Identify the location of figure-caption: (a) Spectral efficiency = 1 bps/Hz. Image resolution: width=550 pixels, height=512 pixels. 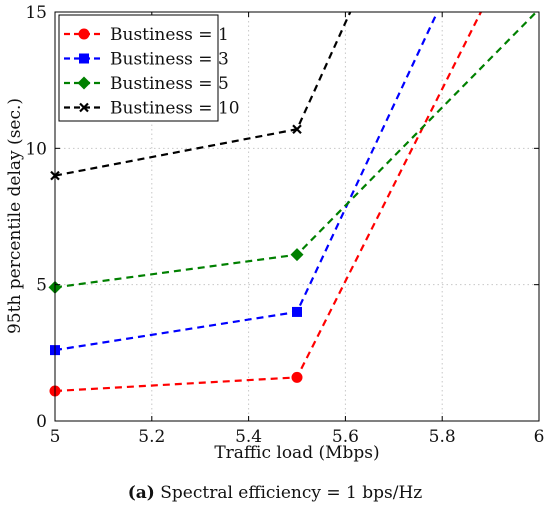
(275, 493).